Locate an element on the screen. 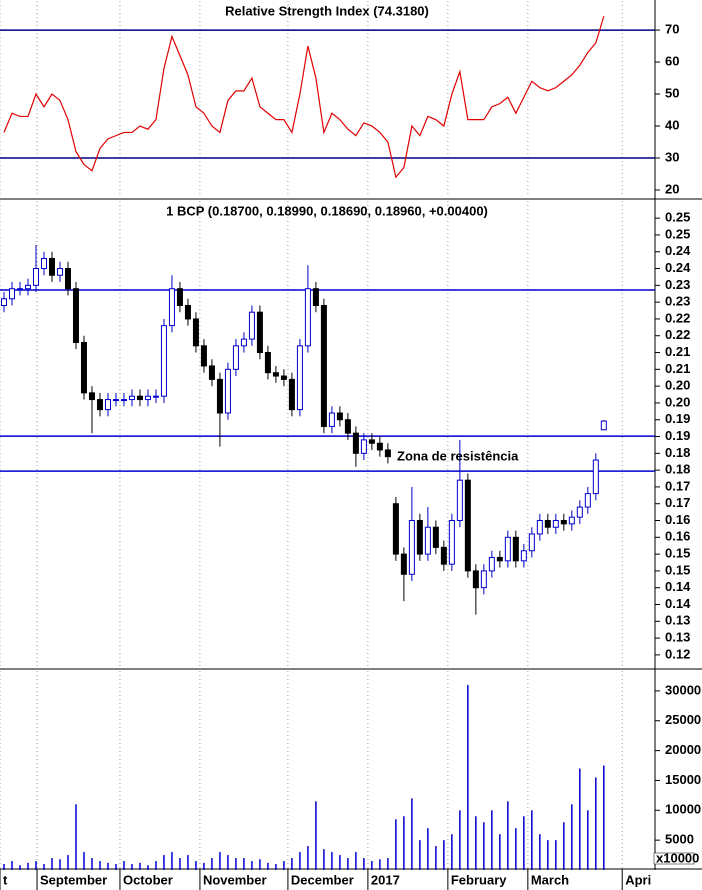 Image resolution: width=702 pixels, height=890 pixels. y-tick-label: 30 is located at coordinates (672, 156).